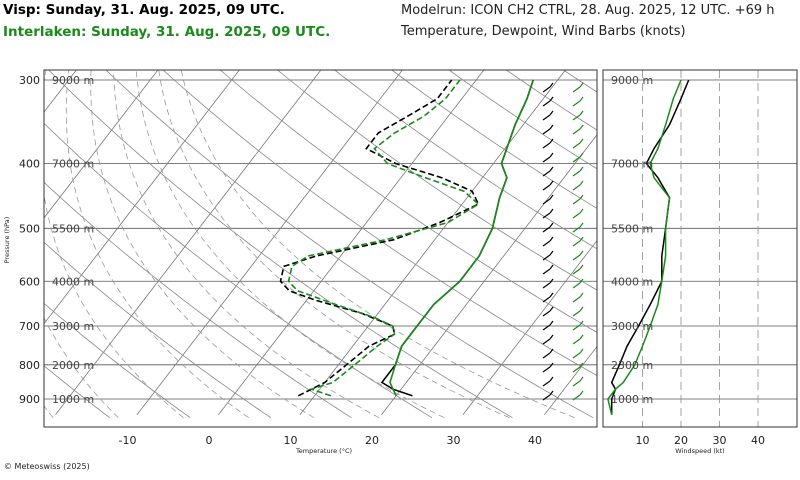  Describe the element at coordinates (73, 399) in the screenshot. I see `altitude-label: 1000 m` at that location.